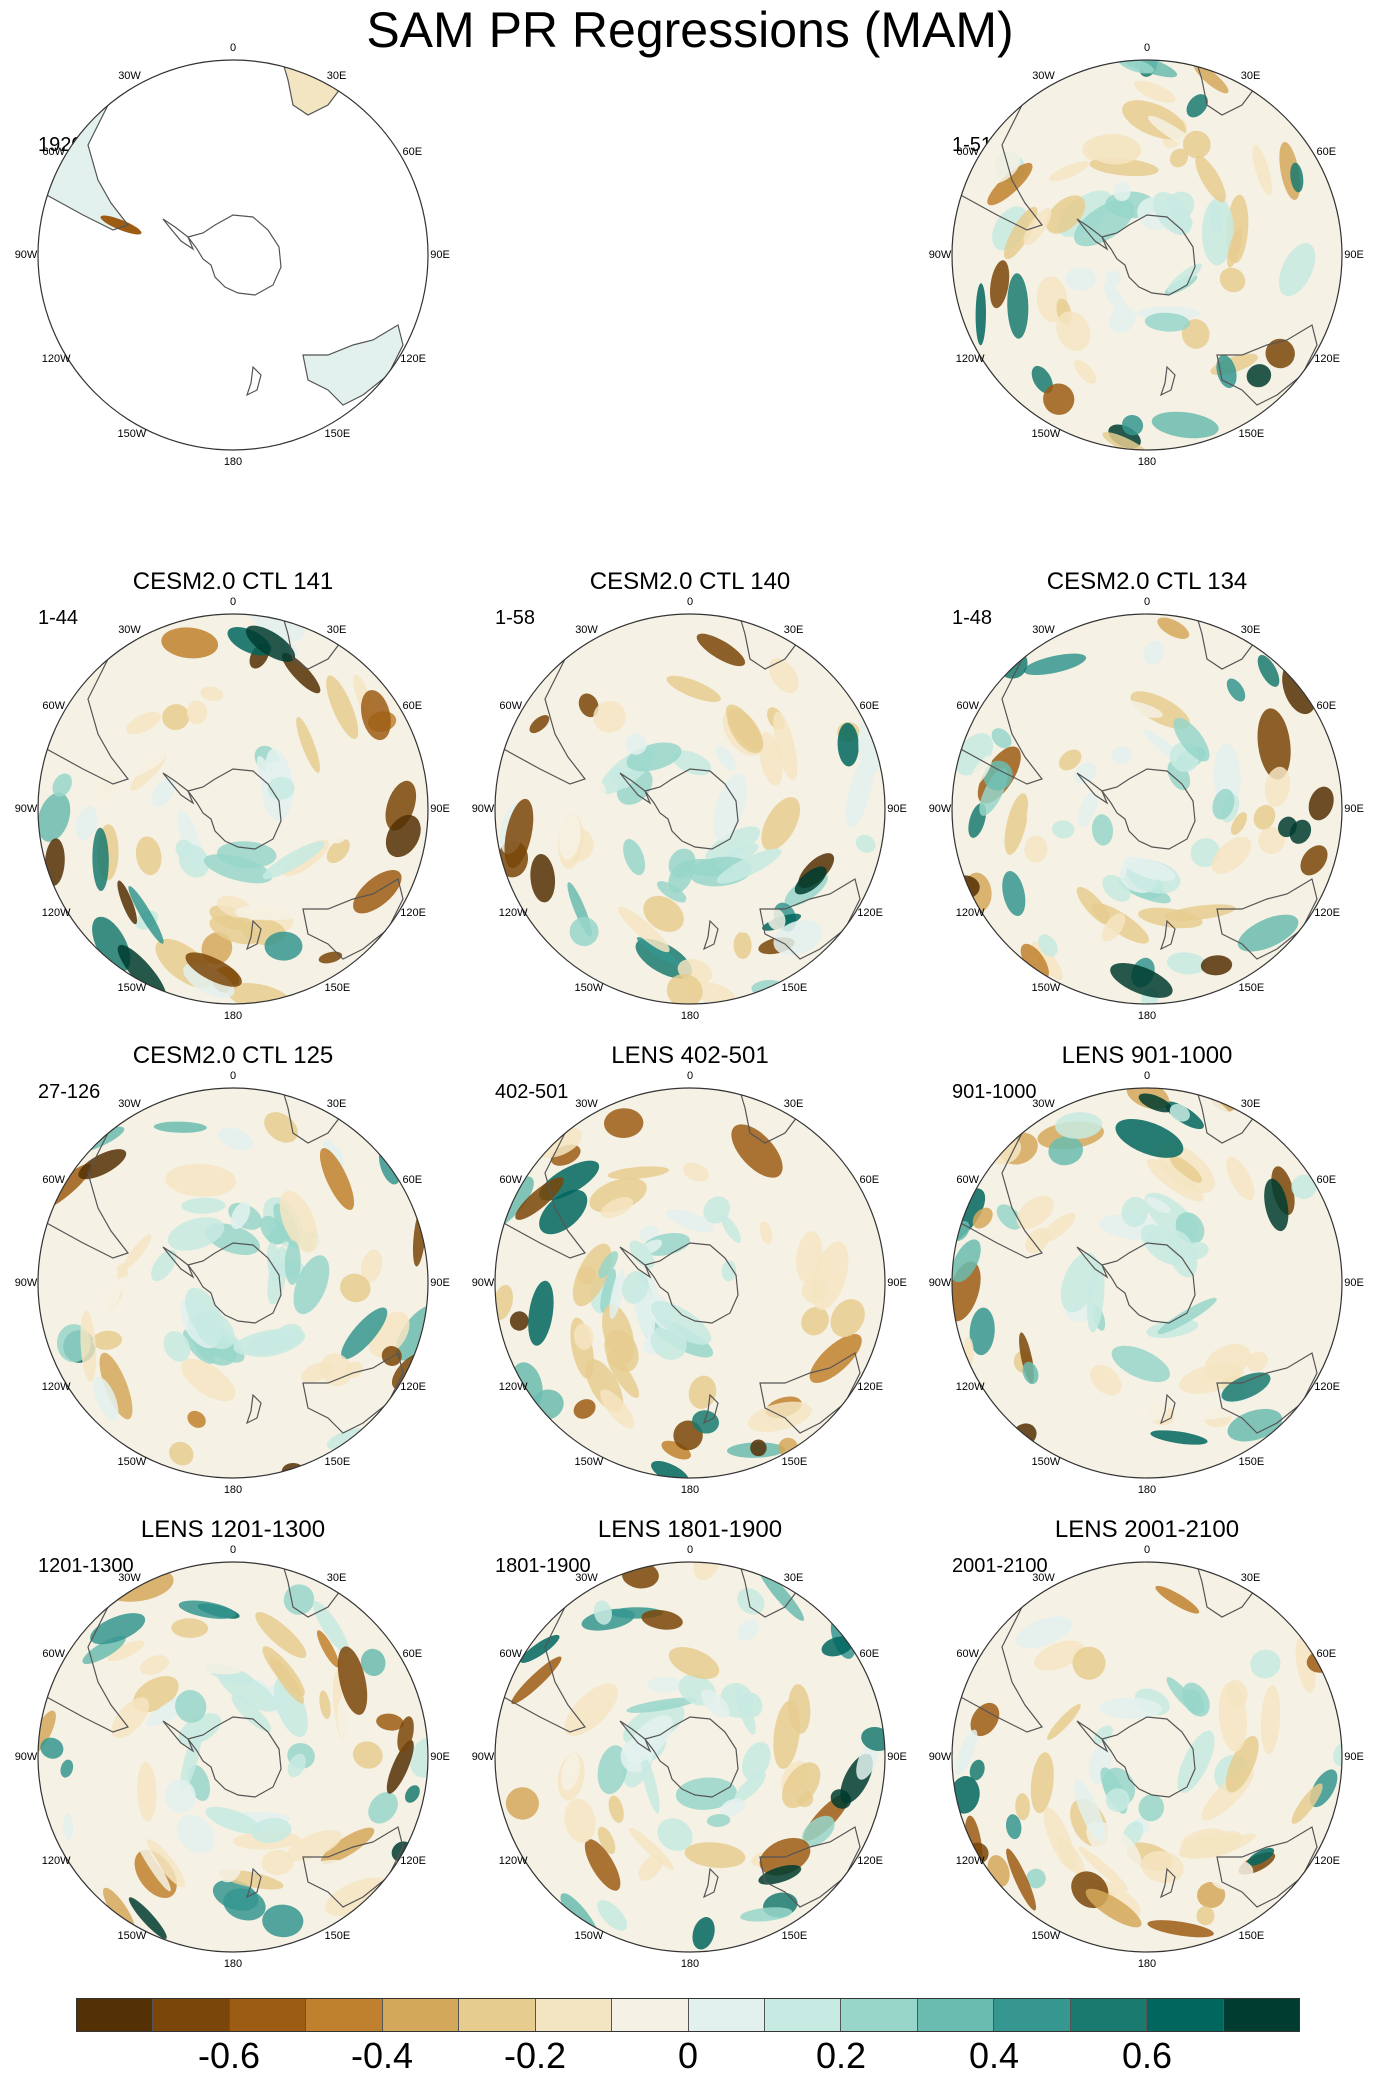 Image resolution: width=1380 pixels, height=2082 pixels. Describe the element at coordinates (1092, 1736) in the screenshot. I see `antarctic-peninsula-coastline` at that location.